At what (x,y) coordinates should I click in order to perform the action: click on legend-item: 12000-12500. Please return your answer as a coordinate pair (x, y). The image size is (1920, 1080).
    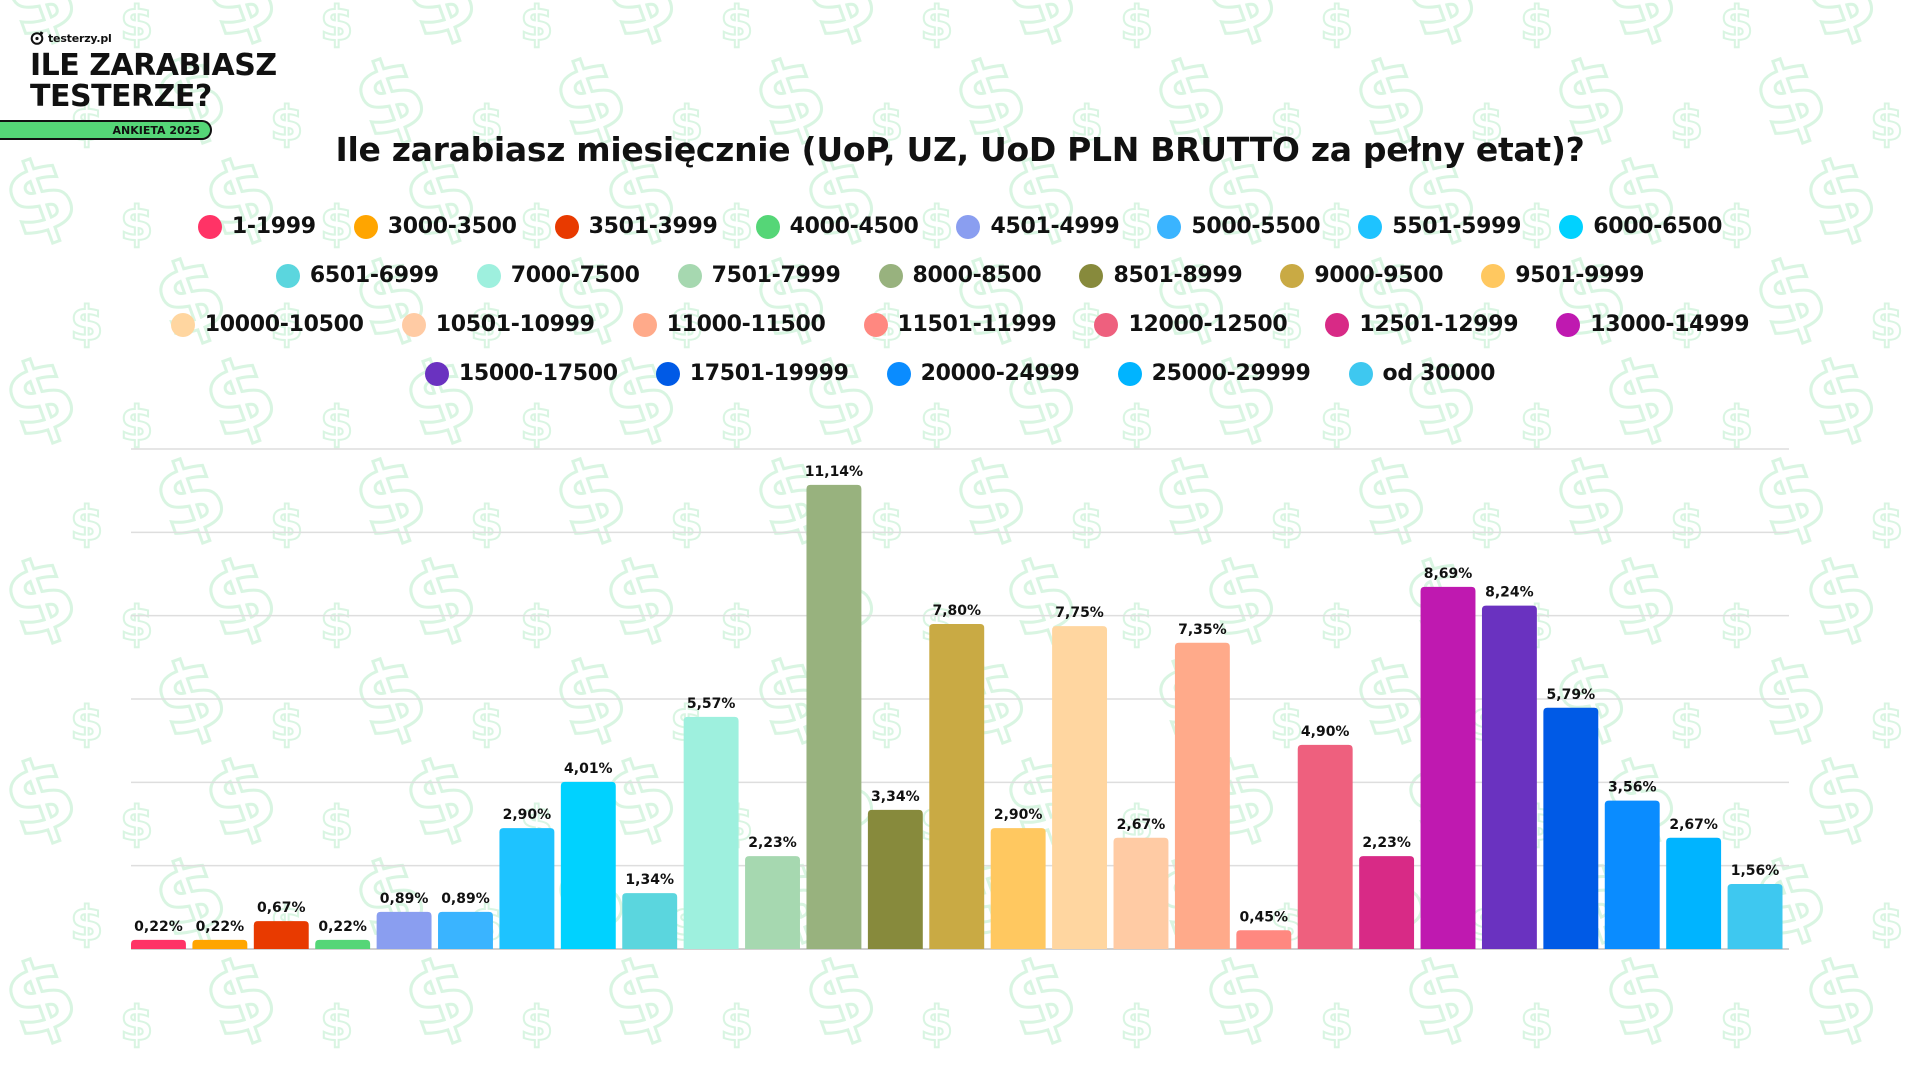
    Looking at the image, I should click on (1191, 324).